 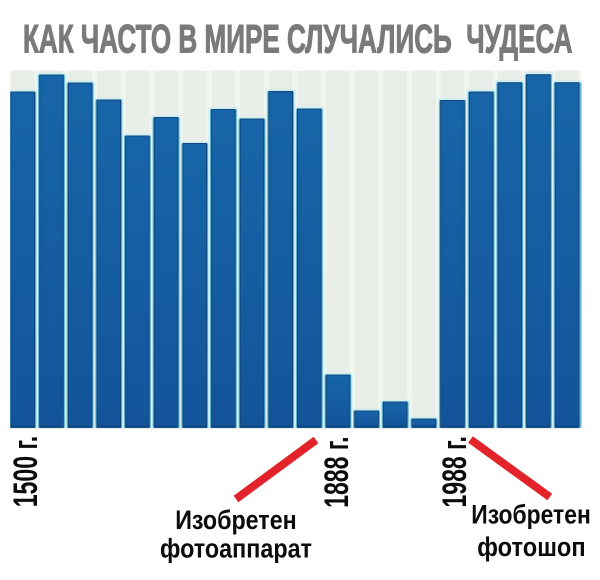 I want to click on svg-text: 1500 г., so click(x=26, y=472).